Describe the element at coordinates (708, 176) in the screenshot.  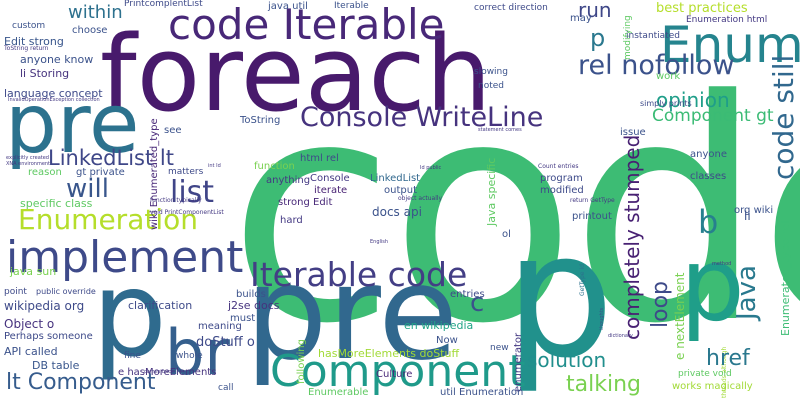
I see `word-classes: classes` at that location.